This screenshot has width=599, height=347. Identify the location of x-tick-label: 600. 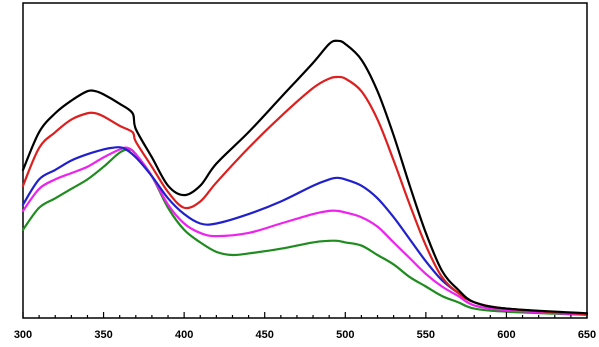
(506, 335).